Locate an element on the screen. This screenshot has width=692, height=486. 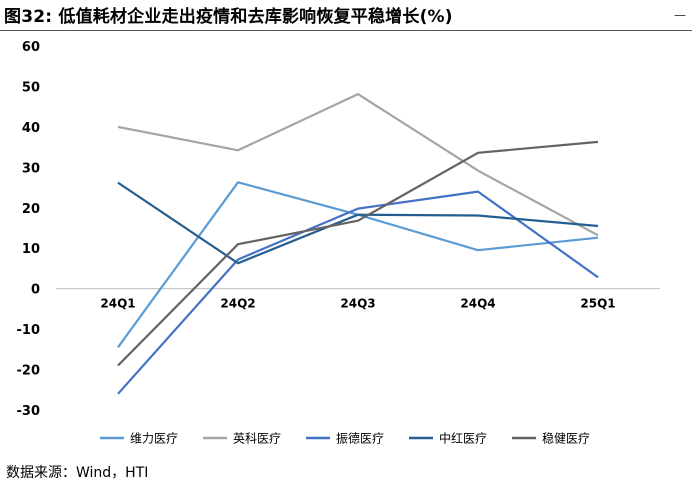
legend-label: 中红医疗 is located at coordinates (463, 438).